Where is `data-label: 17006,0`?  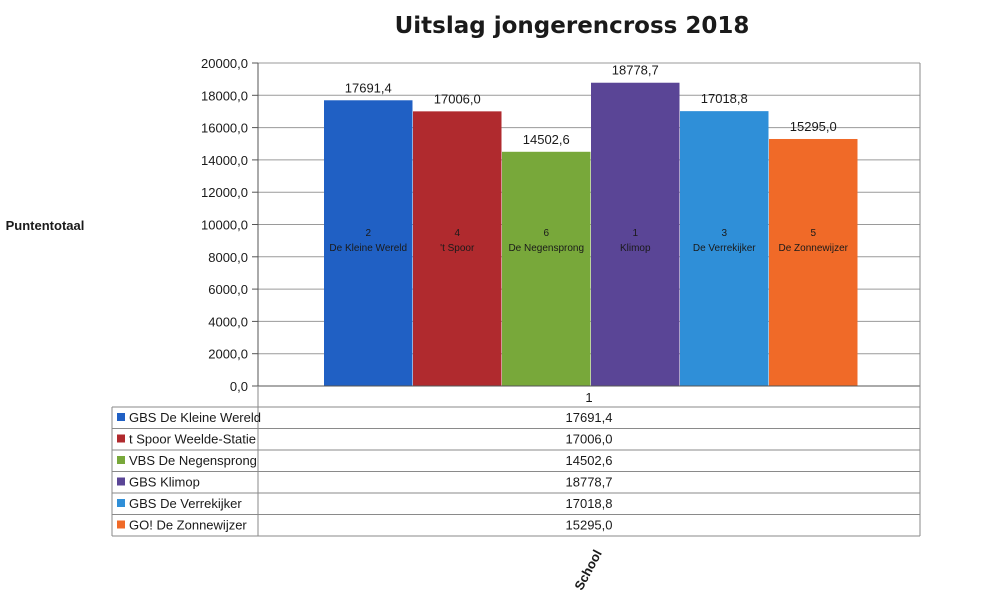 data-label: 17006,0 is located at coordinates (457, 98).